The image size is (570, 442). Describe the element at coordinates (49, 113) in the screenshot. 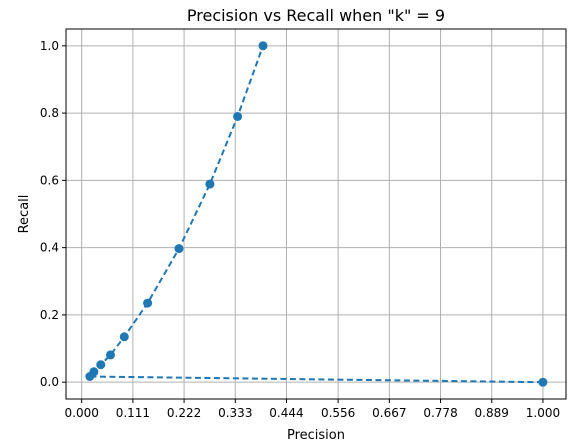

I see `y-tick-label: 0.8` at that location.